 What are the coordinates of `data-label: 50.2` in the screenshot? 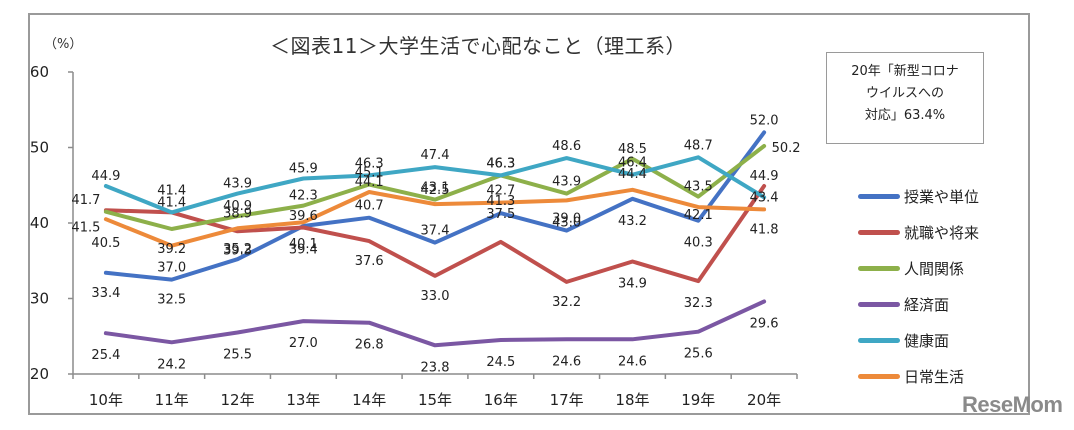 It's located at (786, 148).